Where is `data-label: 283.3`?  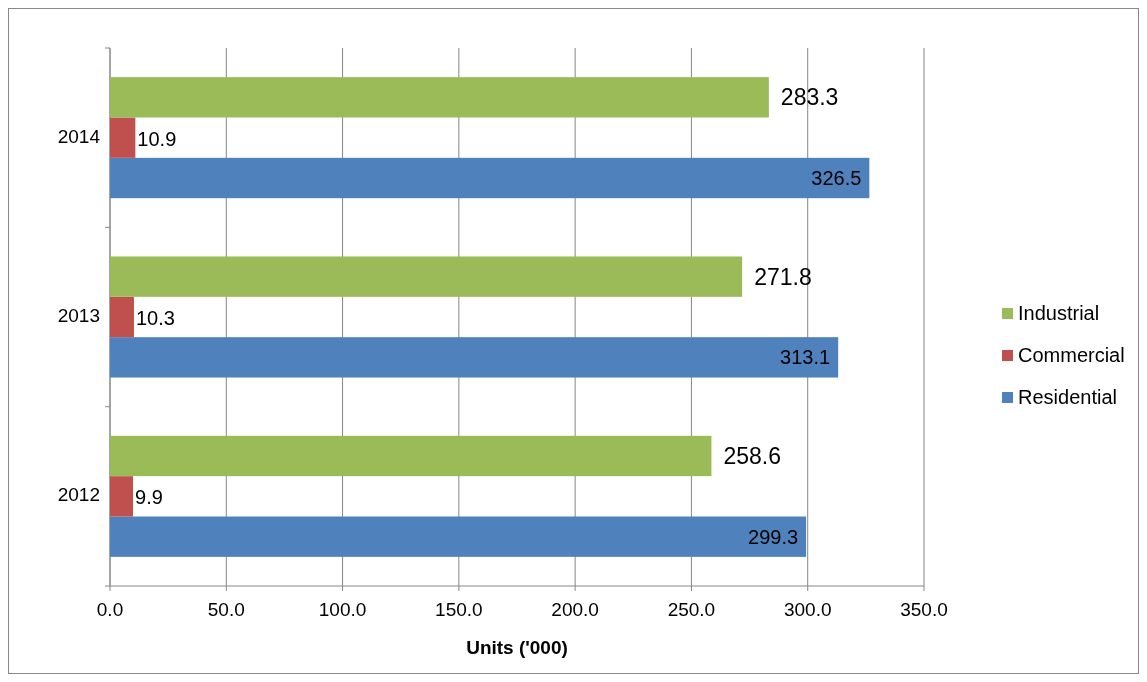
data-label: 283.3 is located at coordinates (809, 97).